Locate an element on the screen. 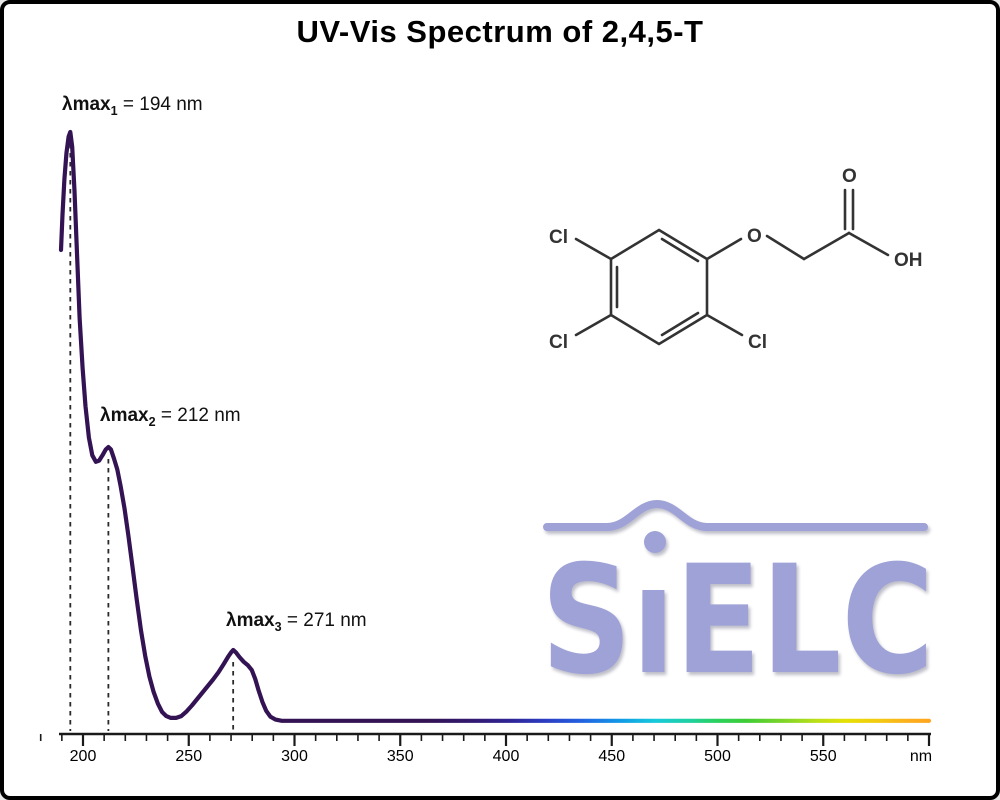 This screenshot has height=800, width=1000. bond-c4-cl is located at coordinates (593, 325).